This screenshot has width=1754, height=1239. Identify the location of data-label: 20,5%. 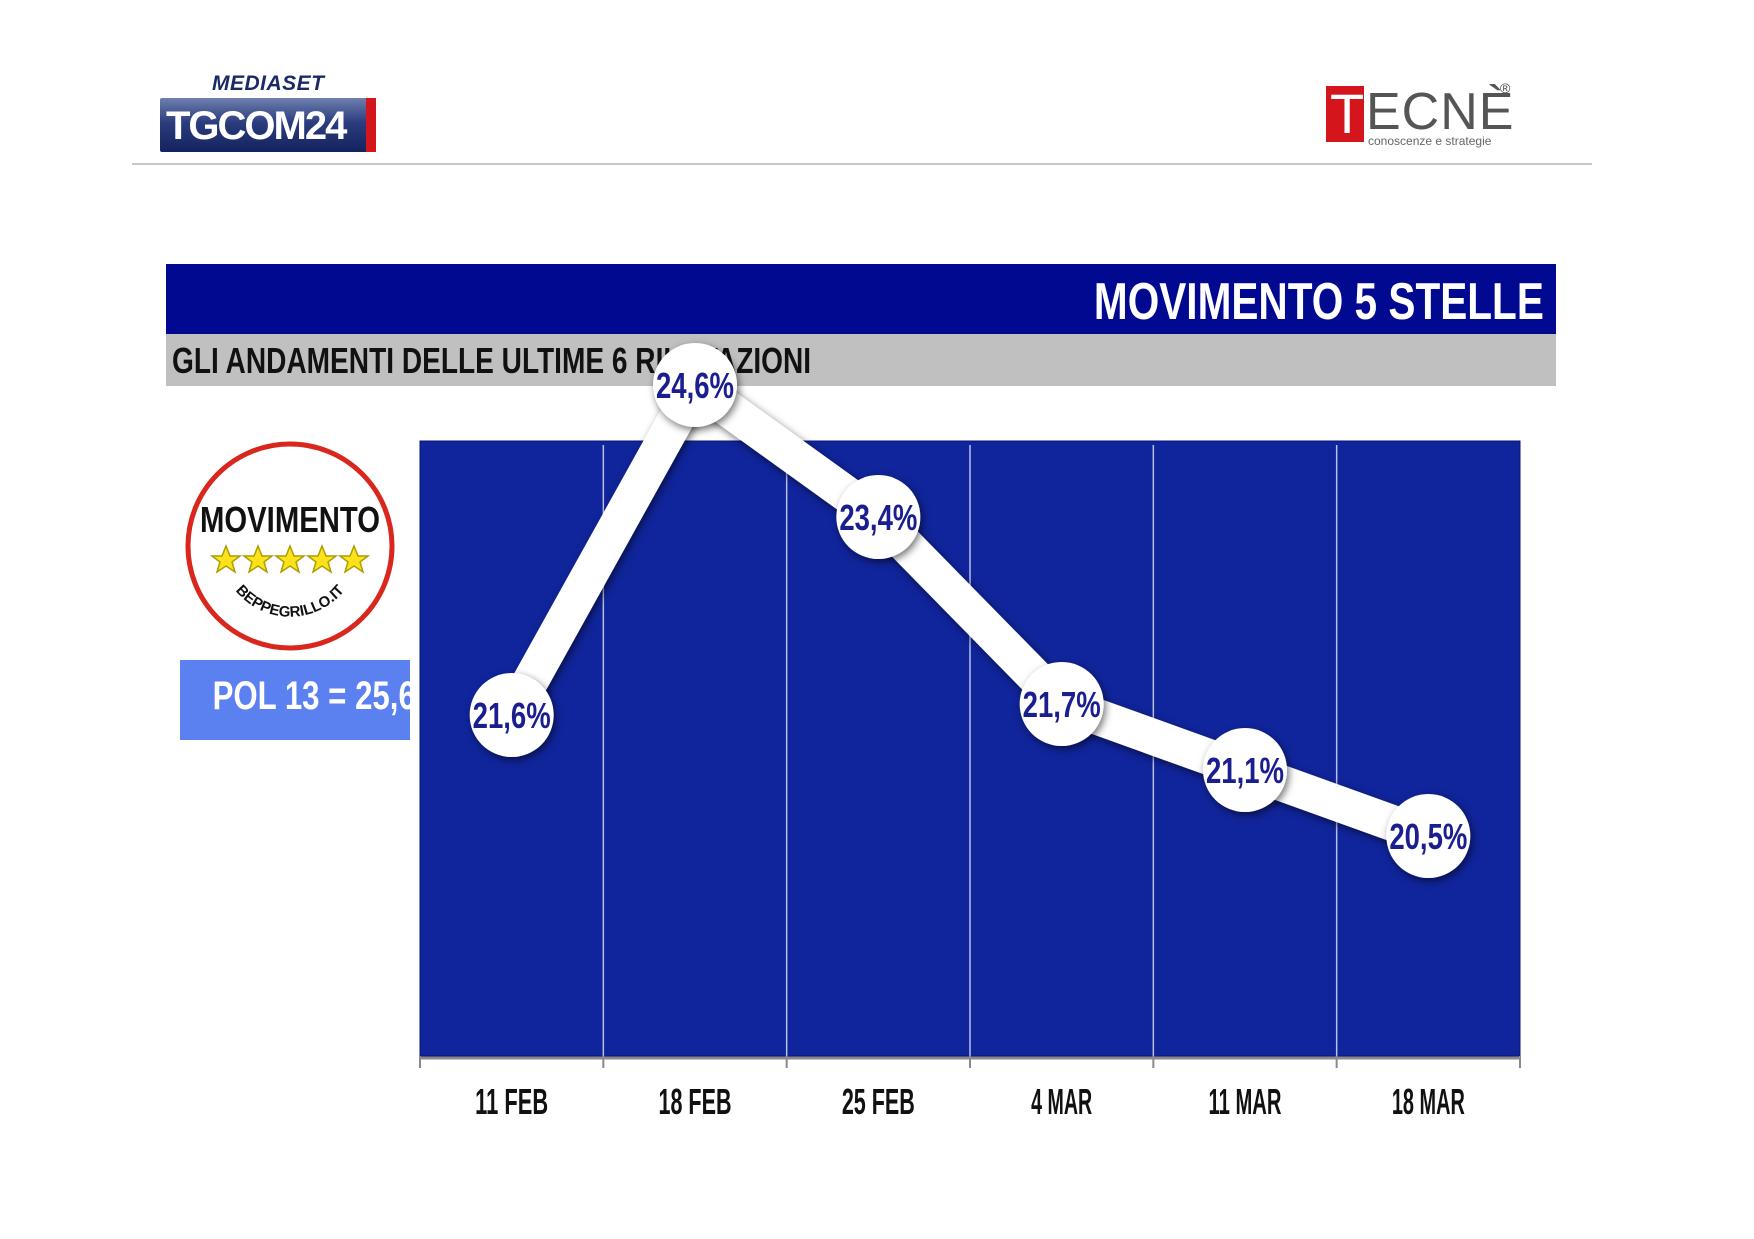
(1428, 836).